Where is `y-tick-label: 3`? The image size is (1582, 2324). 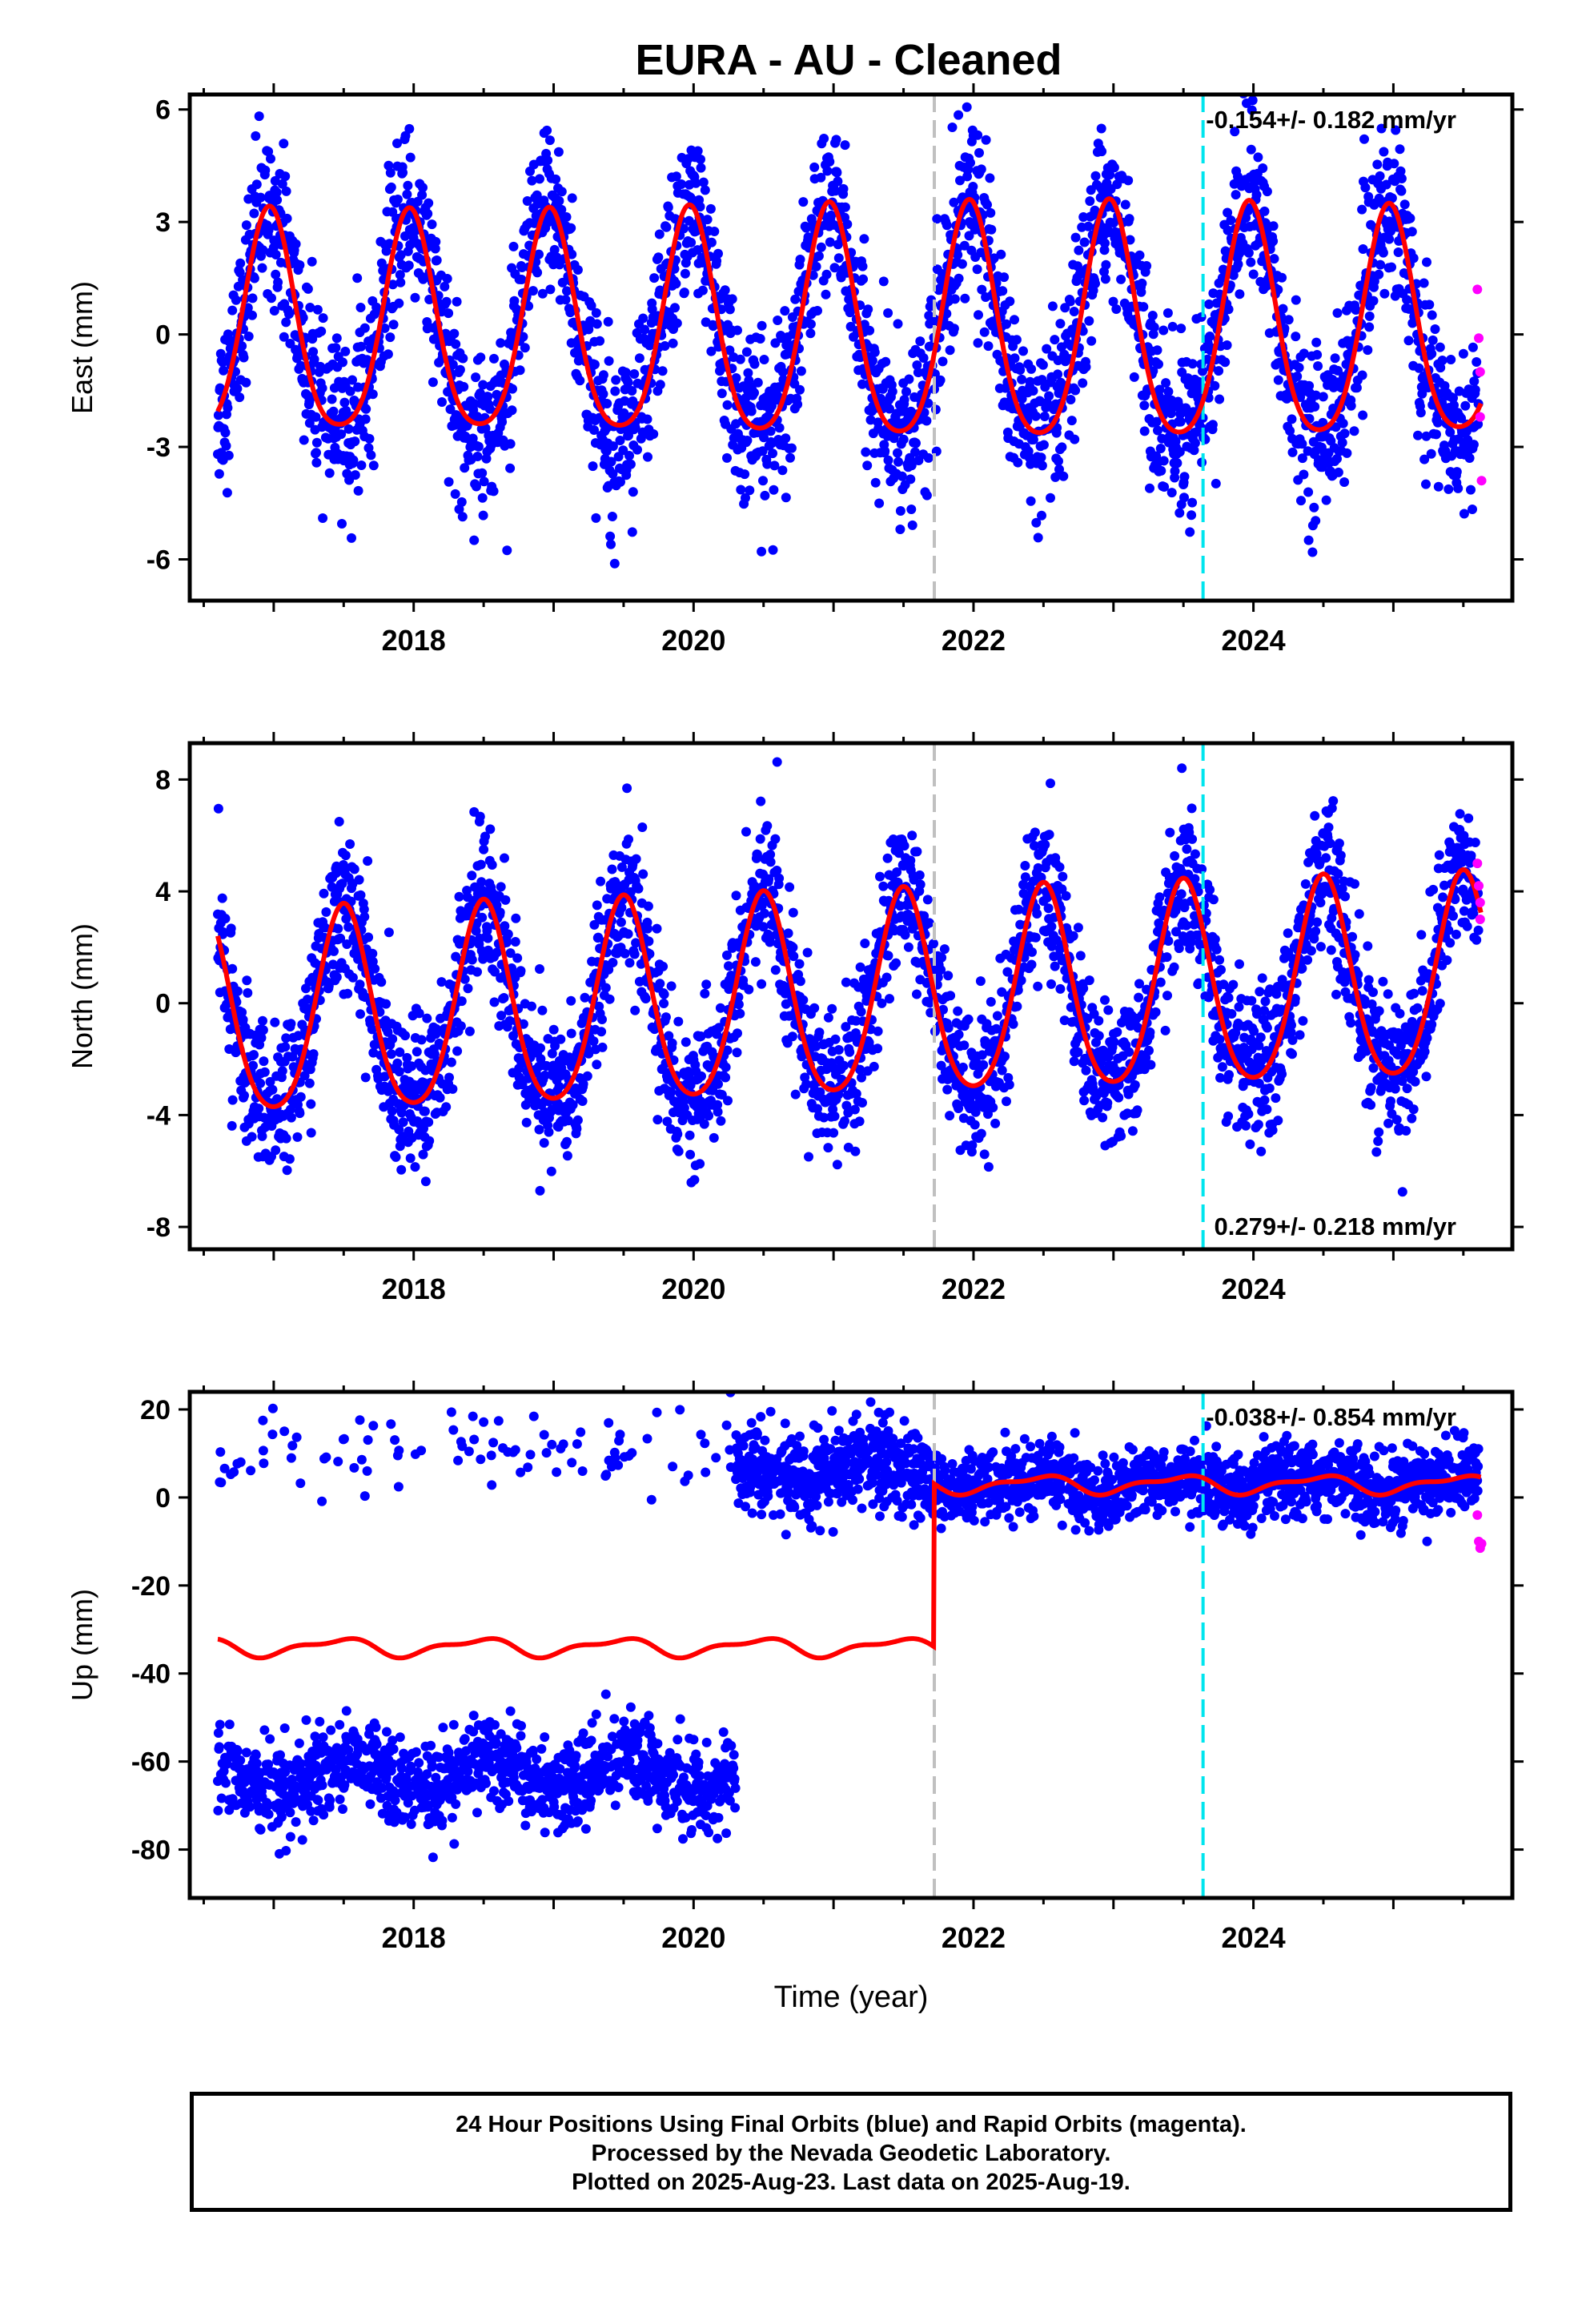 y-tick-label: 3 is located at coordinates (163, 222).